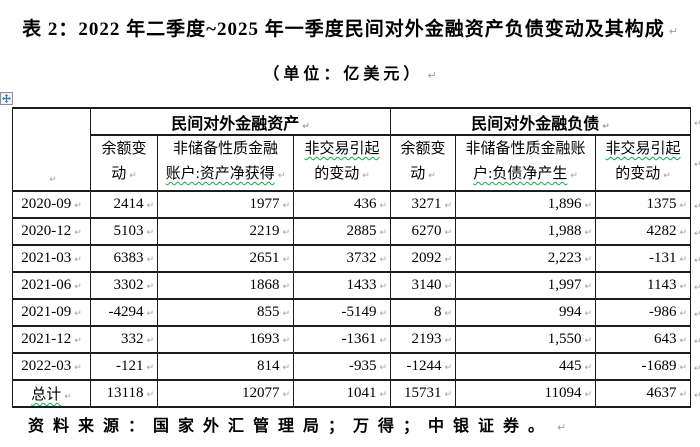  Describe the element at coordinates (128, 285) in the screenshot. I see `cell-value: 3302` at that location.